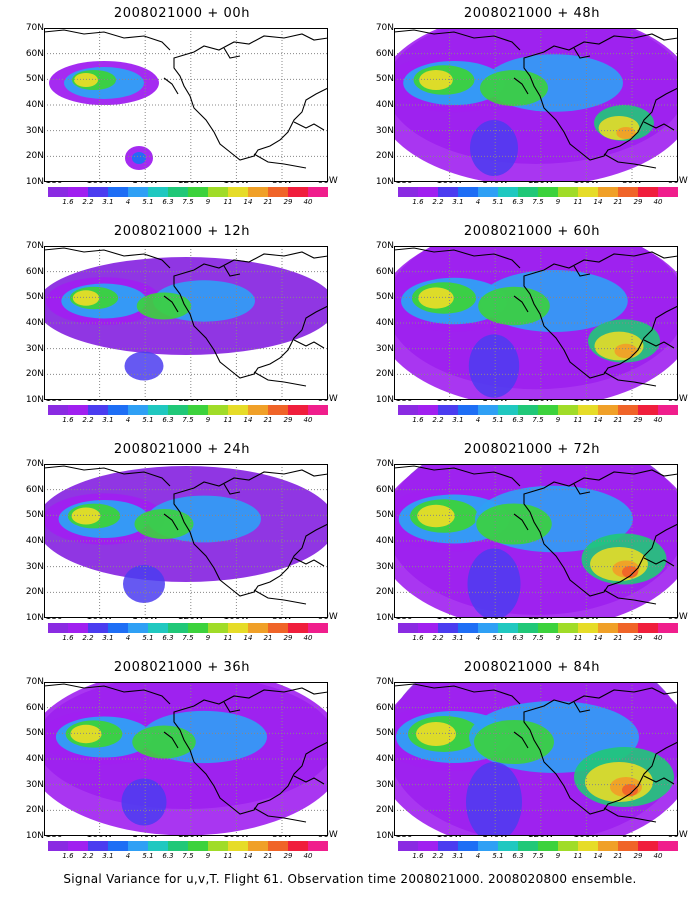  I want to click on colorbar-label: 14, so click(248, 856).